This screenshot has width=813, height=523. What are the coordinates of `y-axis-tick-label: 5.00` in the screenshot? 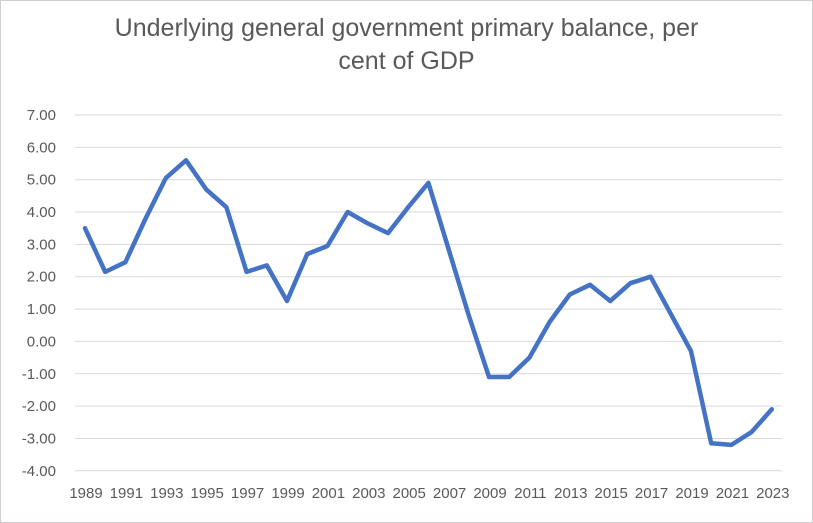 It's located at (41, 180).